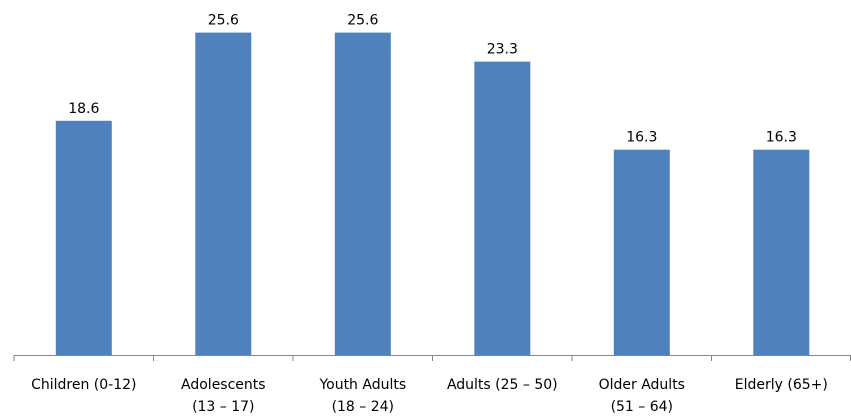  Describe the element at coordinates (642, 396) in the screenshot. I see `category-label: Older Adults (51 – 64)` at that location.